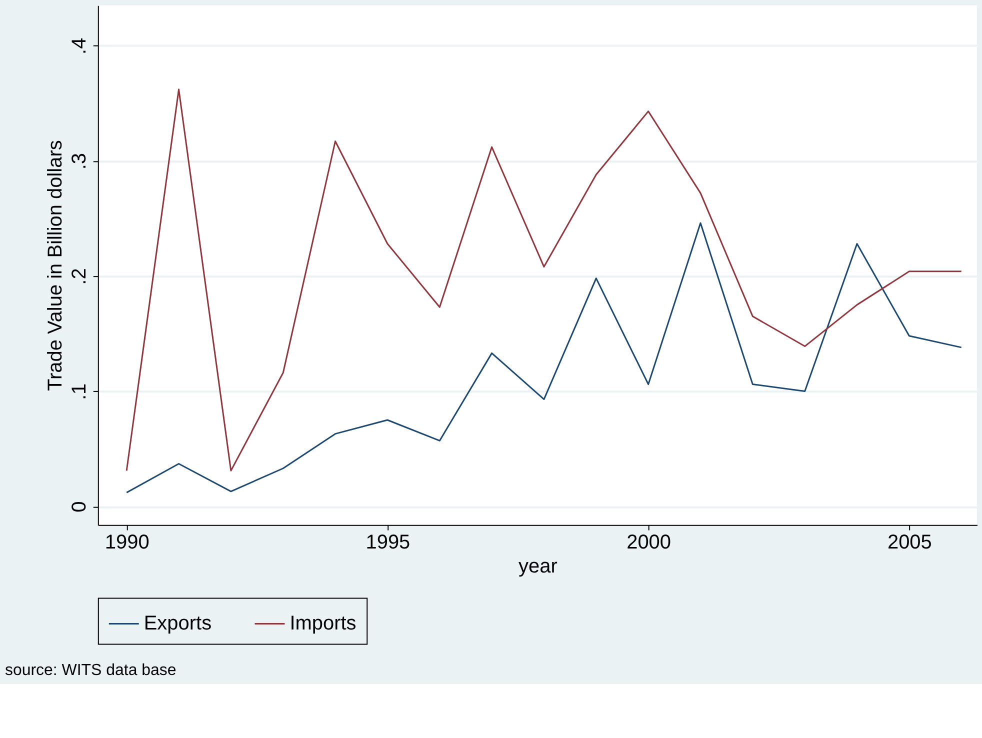 This screenshot has height=738, width=982. Describe the element at coordinates (90, 671) in the screenshot. I see `source-note: source: WITS data base` at that location.